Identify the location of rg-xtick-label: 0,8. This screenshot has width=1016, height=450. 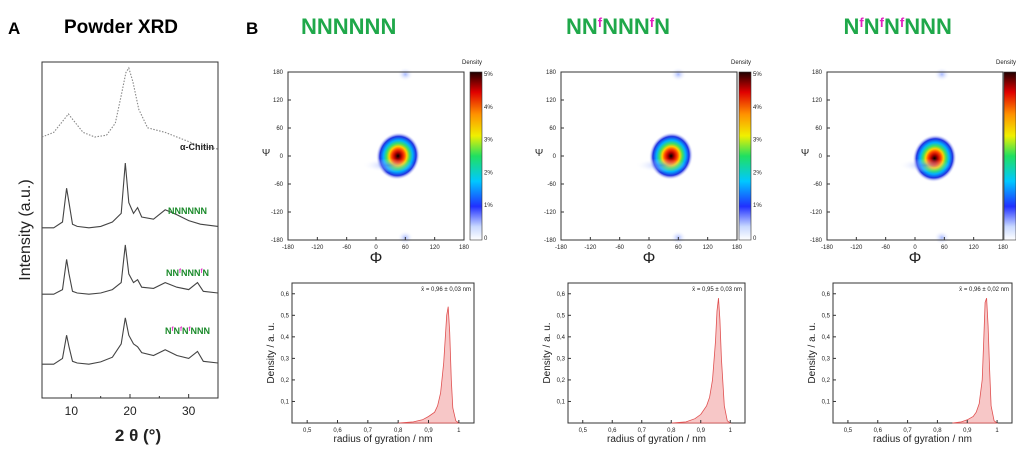
(671, 431).